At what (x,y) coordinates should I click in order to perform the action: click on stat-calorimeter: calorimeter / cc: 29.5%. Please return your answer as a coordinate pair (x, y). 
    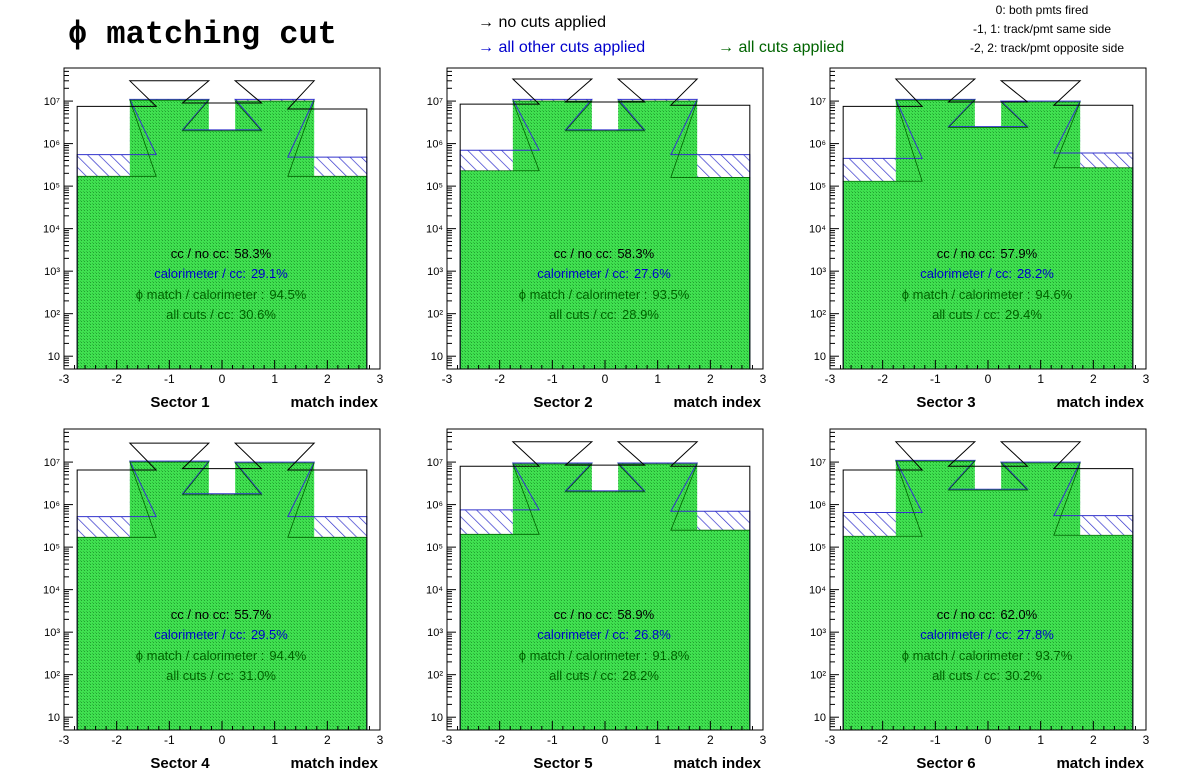
    Looking at the image, I should click on (221, 634).